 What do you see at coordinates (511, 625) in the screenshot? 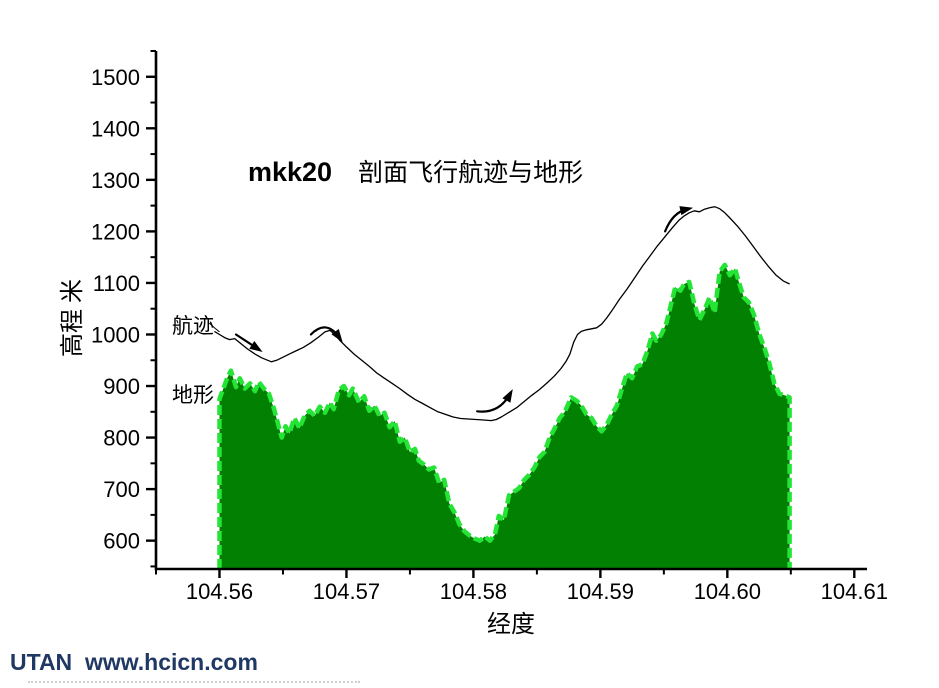
I see `x-axis-label: 经度` at bounding box center [511, 625].